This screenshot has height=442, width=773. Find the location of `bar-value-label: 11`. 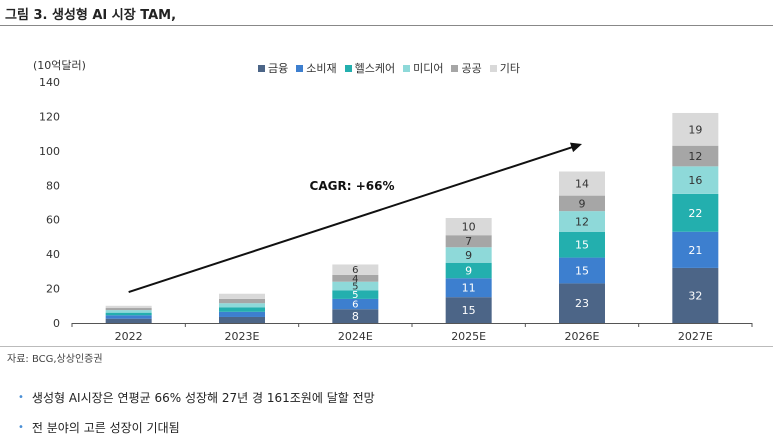

bar-value-label: 11 is located at coordinates (469, 288).